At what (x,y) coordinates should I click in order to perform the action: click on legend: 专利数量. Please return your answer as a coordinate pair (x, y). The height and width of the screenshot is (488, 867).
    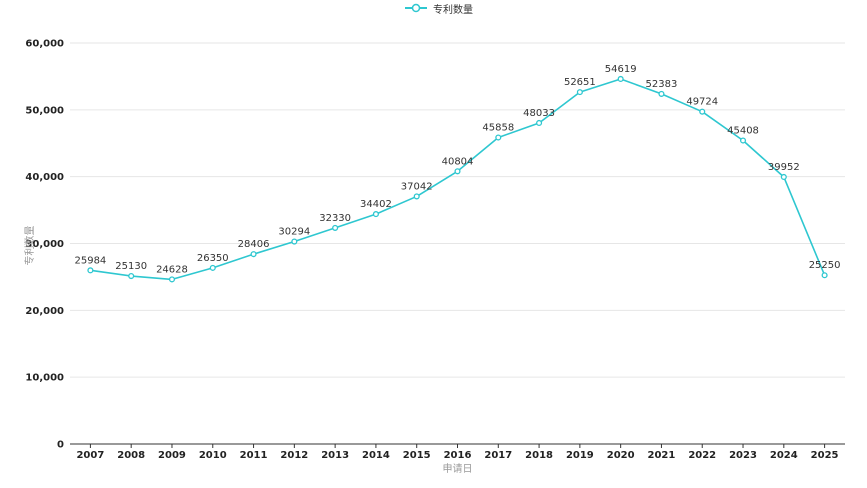
    Looking at the image, I should click on (439, 8).